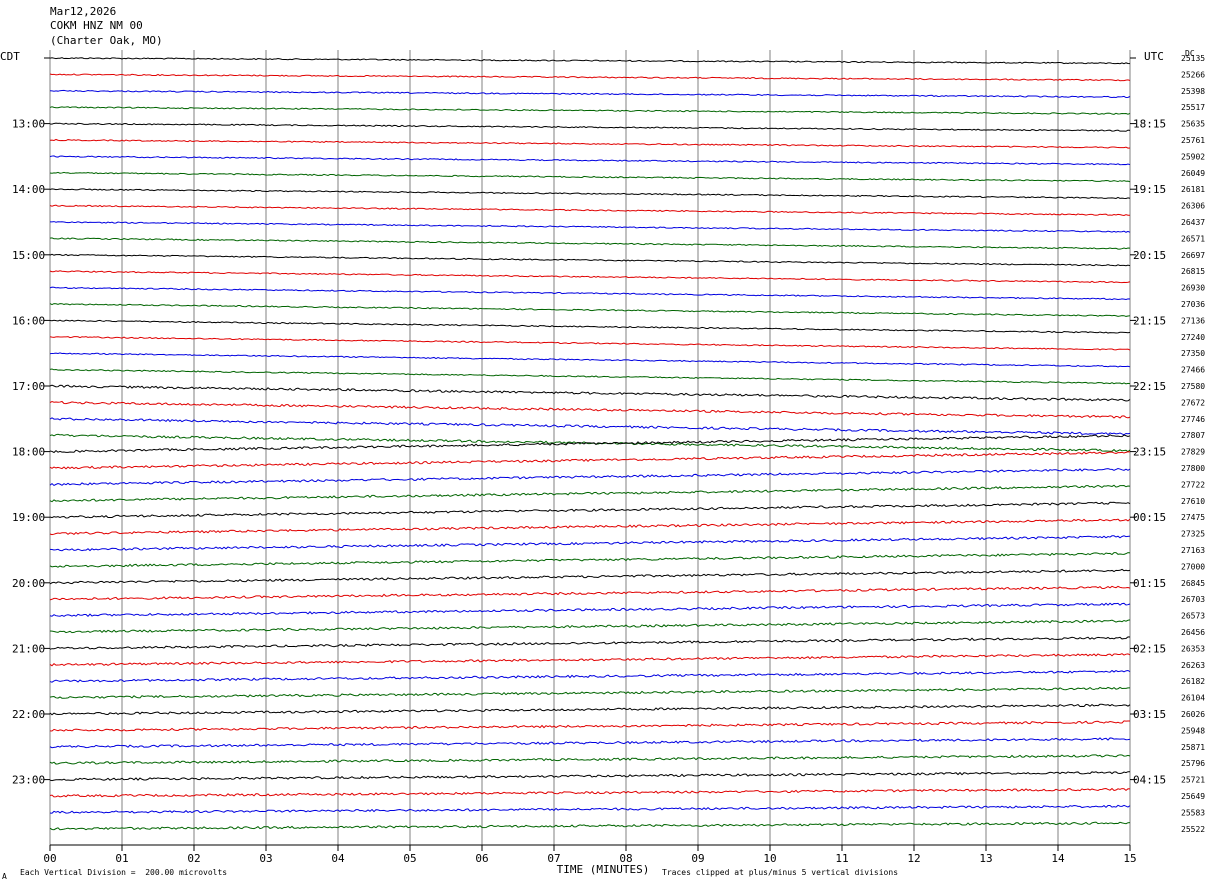  Describe the element at coordinates (1193, 206) in the screenshot. I see `dc-offset-label: 26306` at that location.